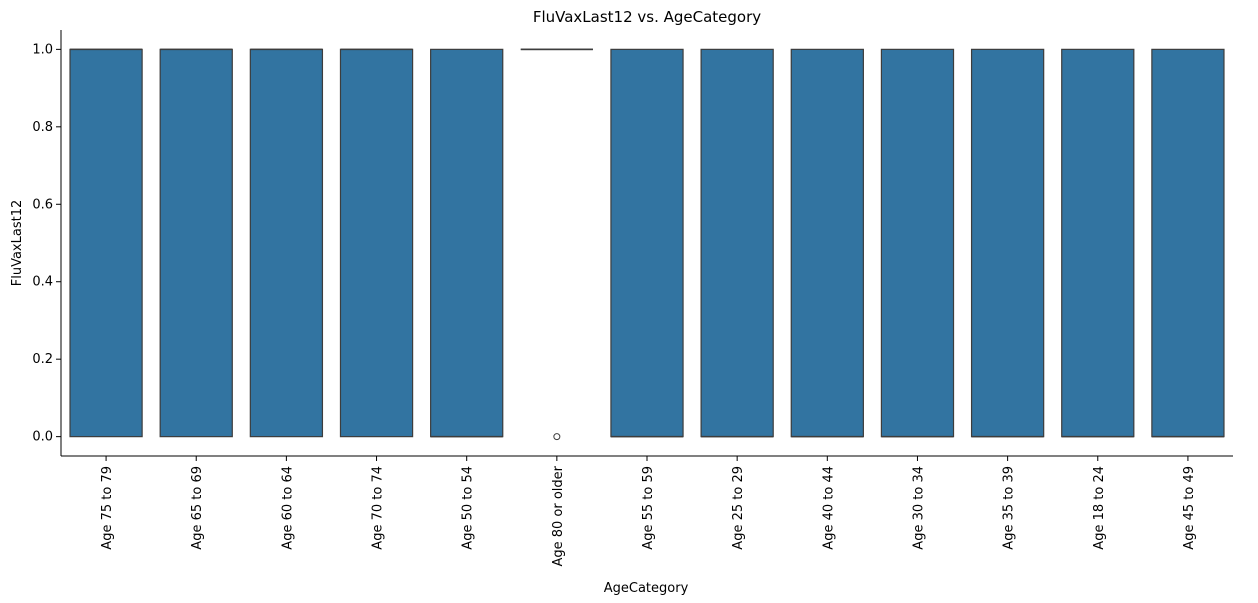 This screenshot has height=603, width=1258. What do you see at coordinates (42, 204) in the screenshot?
I see `y-tick-label: 0.6` at bounding box center [42, 204].